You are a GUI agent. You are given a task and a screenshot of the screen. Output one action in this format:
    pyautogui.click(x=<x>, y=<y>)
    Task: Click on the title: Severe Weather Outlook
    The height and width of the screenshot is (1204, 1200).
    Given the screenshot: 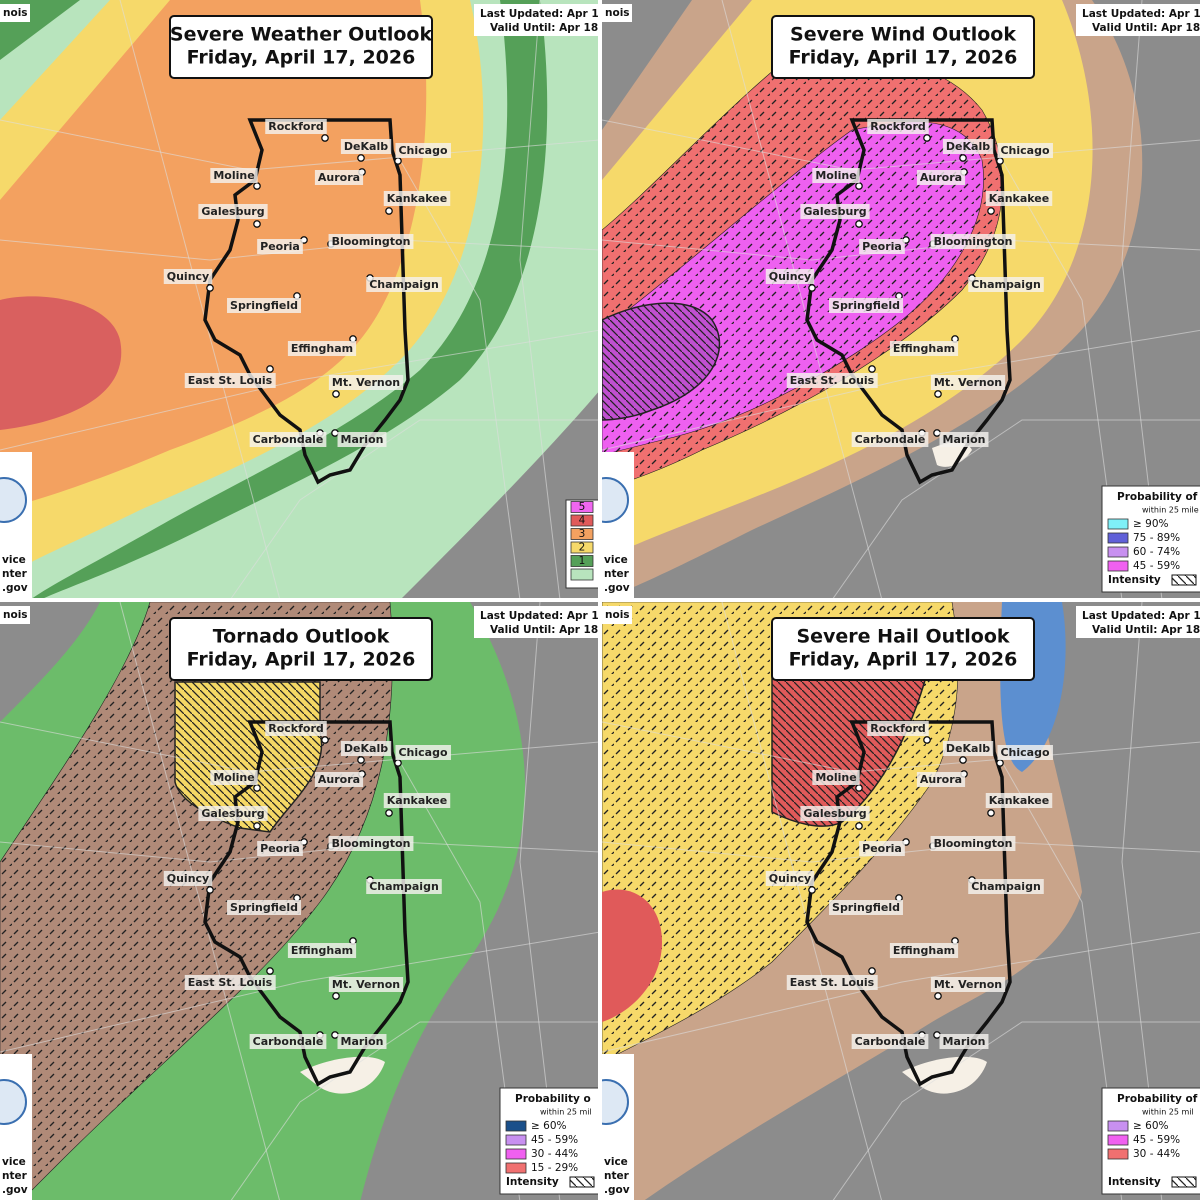 What is the action you would take?
    pyautogui.click(x=301, y=35)
    